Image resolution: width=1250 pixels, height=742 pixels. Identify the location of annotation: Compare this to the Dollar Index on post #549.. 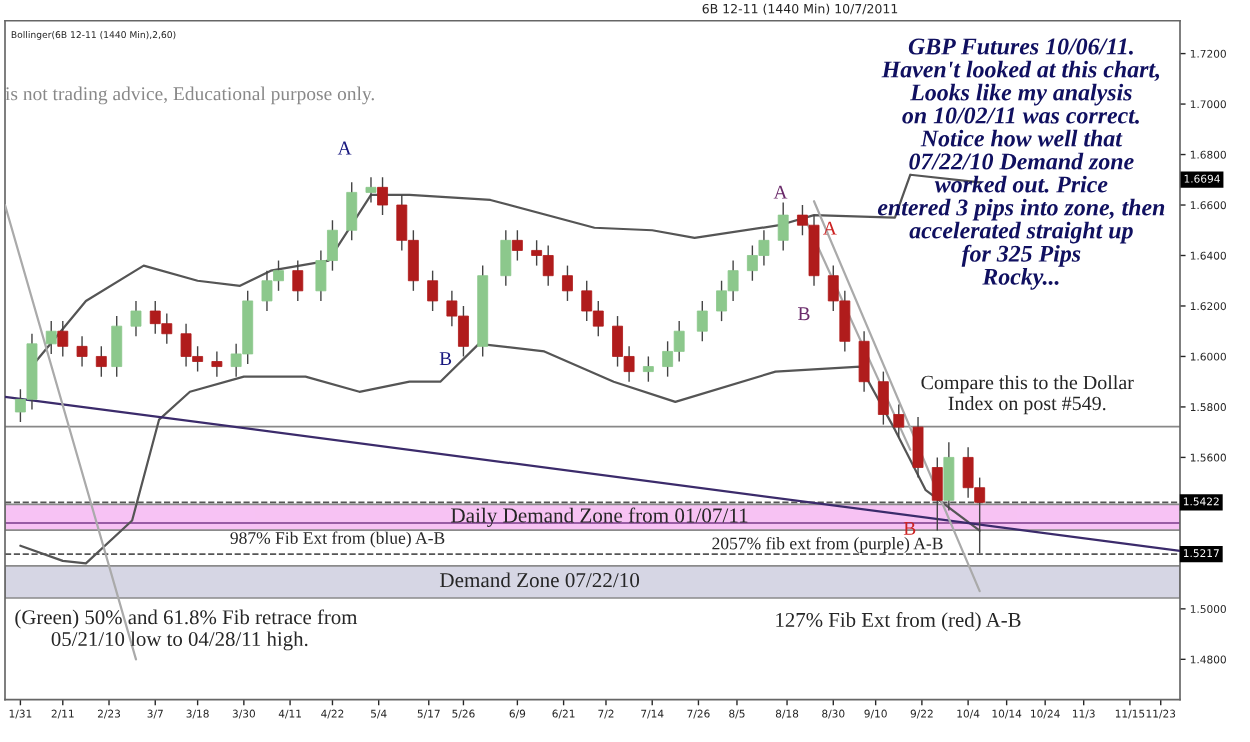
(1027, 395).